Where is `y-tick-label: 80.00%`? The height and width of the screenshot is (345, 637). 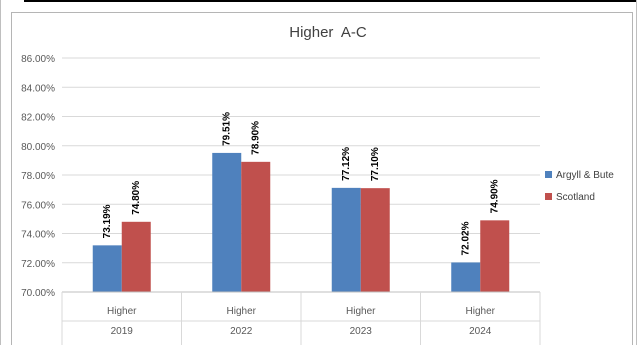
y-tick-label: 80.00% is located at coordinates (38, 147).